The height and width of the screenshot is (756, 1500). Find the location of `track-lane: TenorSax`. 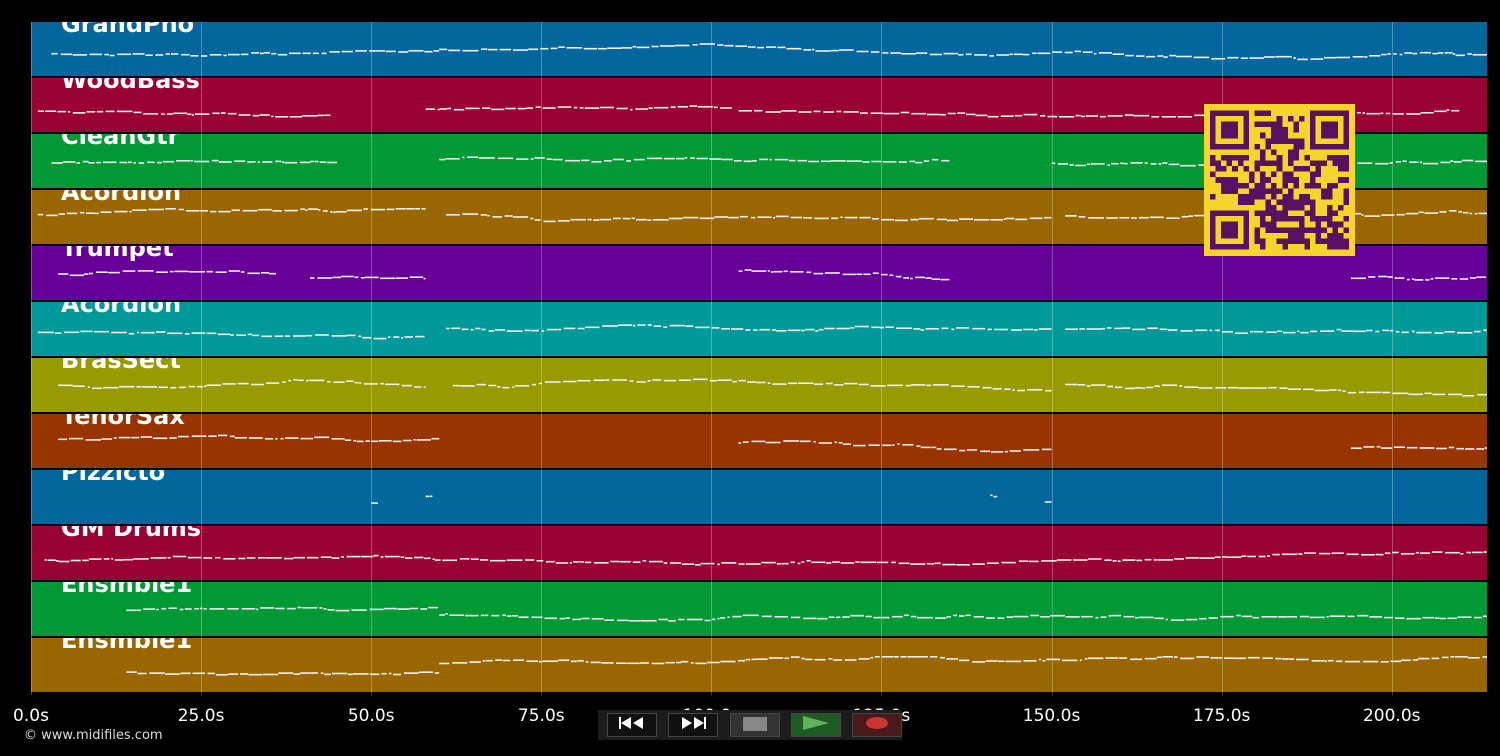

track-lane: TenorSax is located at coordinates (759, 441).